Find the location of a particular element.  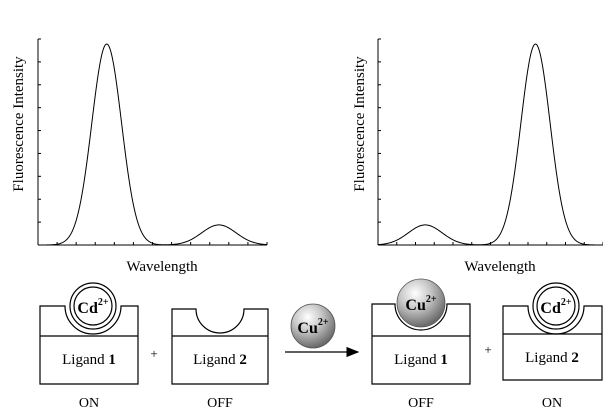

free-ligand-state: OFF is located at coordinates (220, 402).